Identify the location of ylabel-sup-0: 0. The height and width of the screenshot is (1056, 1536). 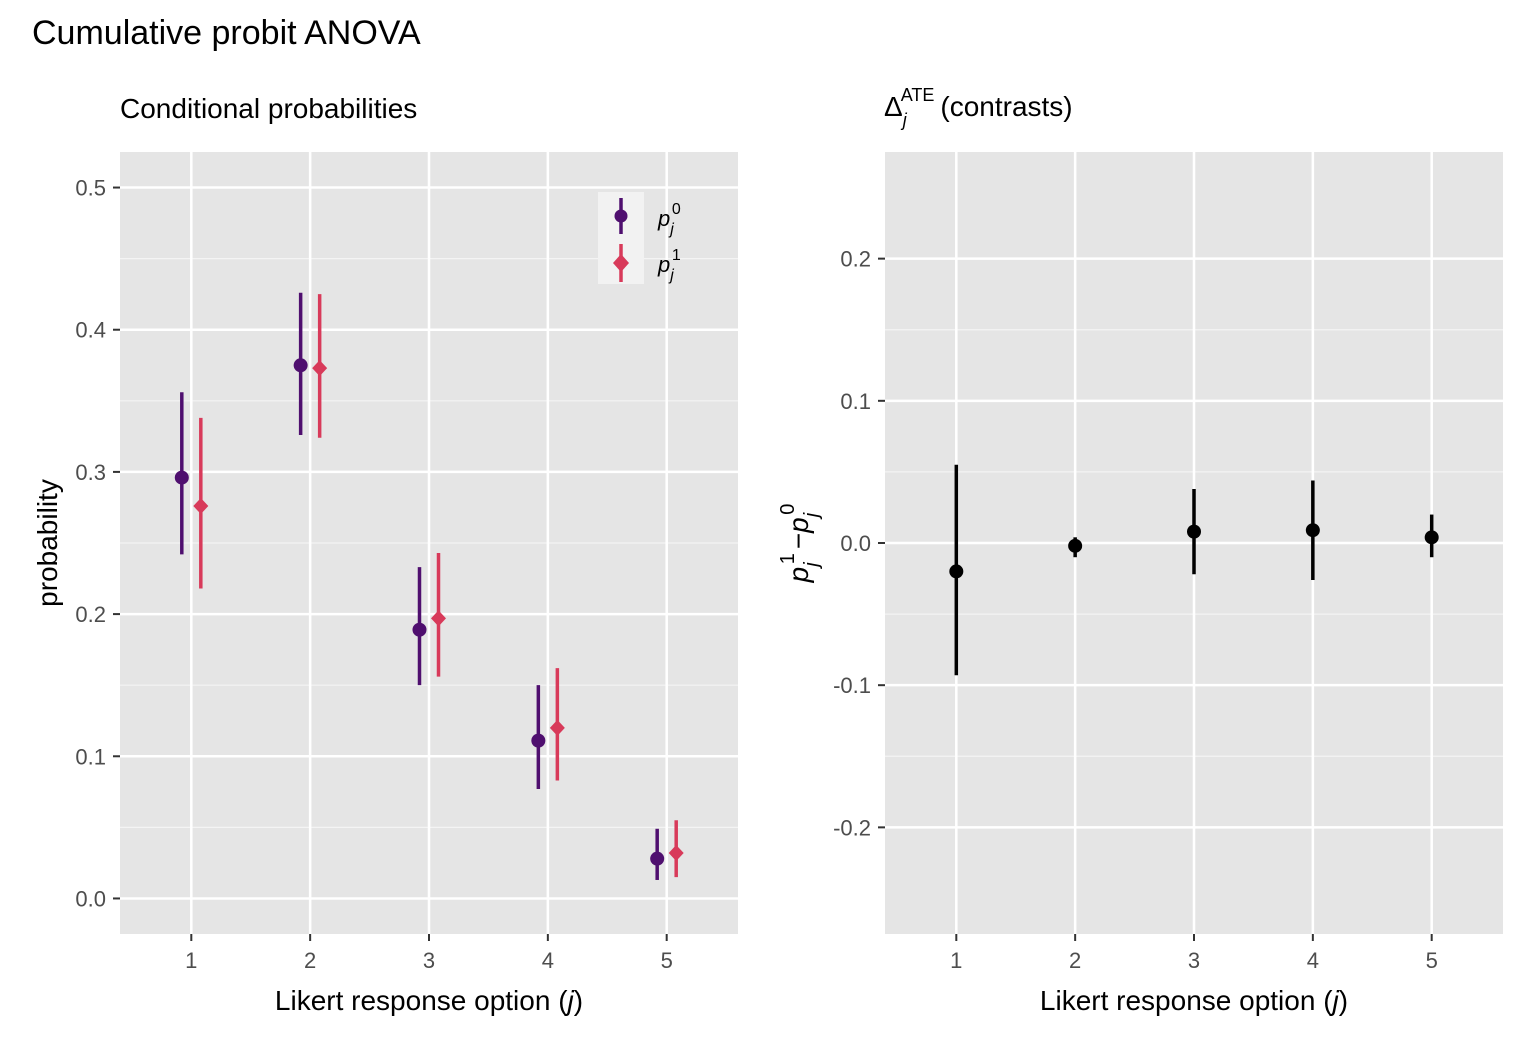
(788, 509).